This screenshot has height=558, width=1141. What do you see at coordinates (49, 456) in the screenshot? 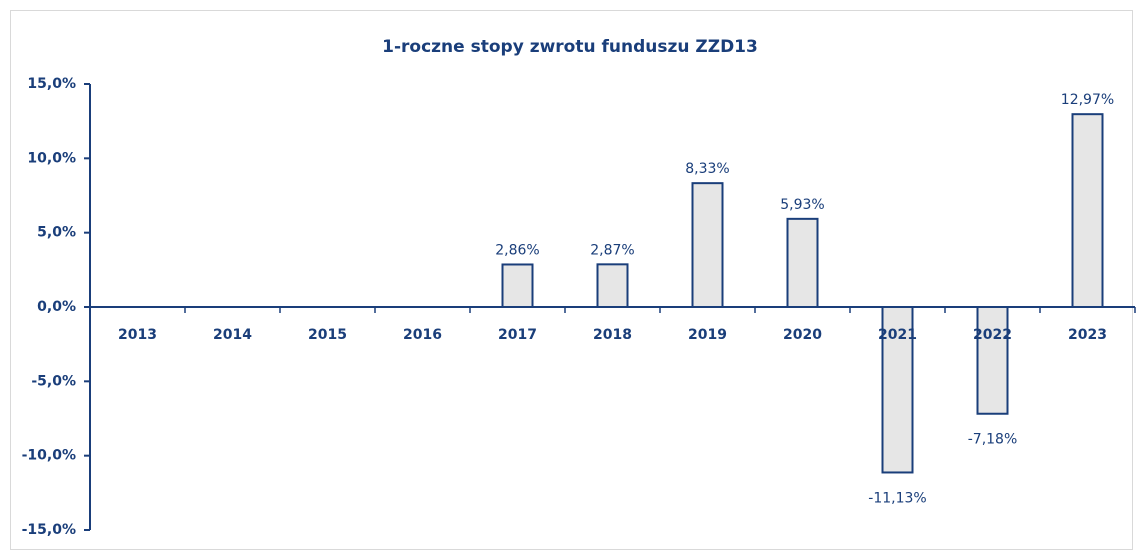
I see `y-tick-label: -10,0%` at bounding box center [49, 456].